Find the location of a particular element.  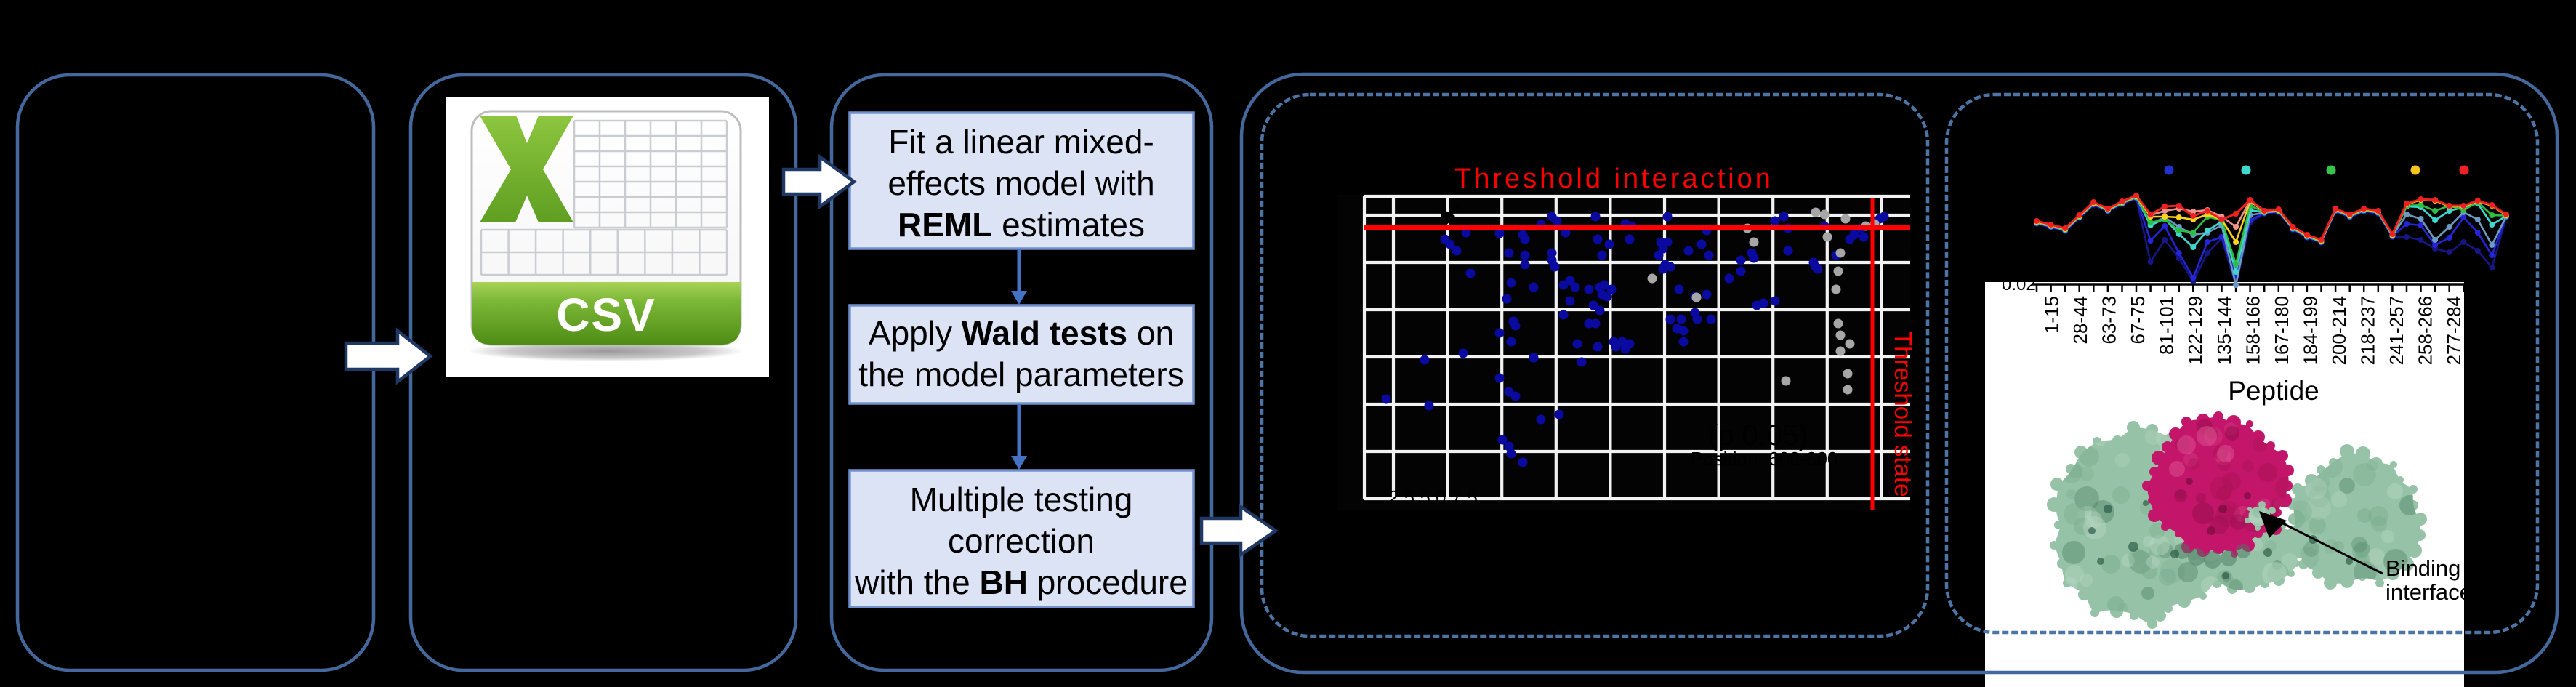

svg-text: 277-284 is located at coordinates (2454, 330).